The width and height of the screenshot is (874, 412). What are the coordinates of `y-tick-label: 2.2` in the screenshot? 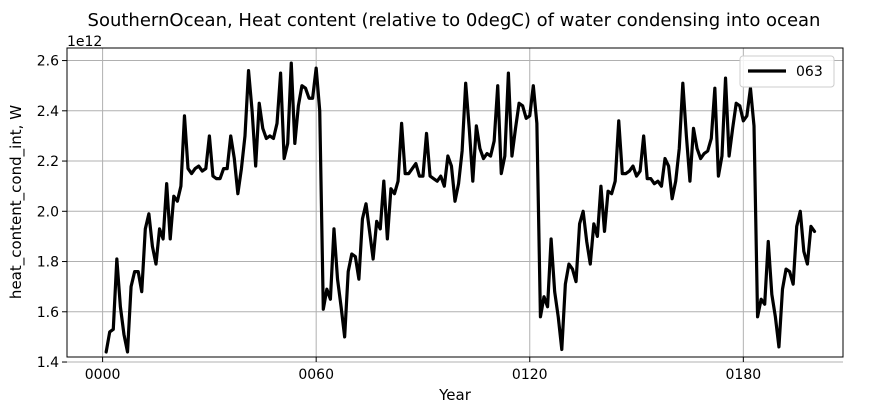 It's located at (48, 162).